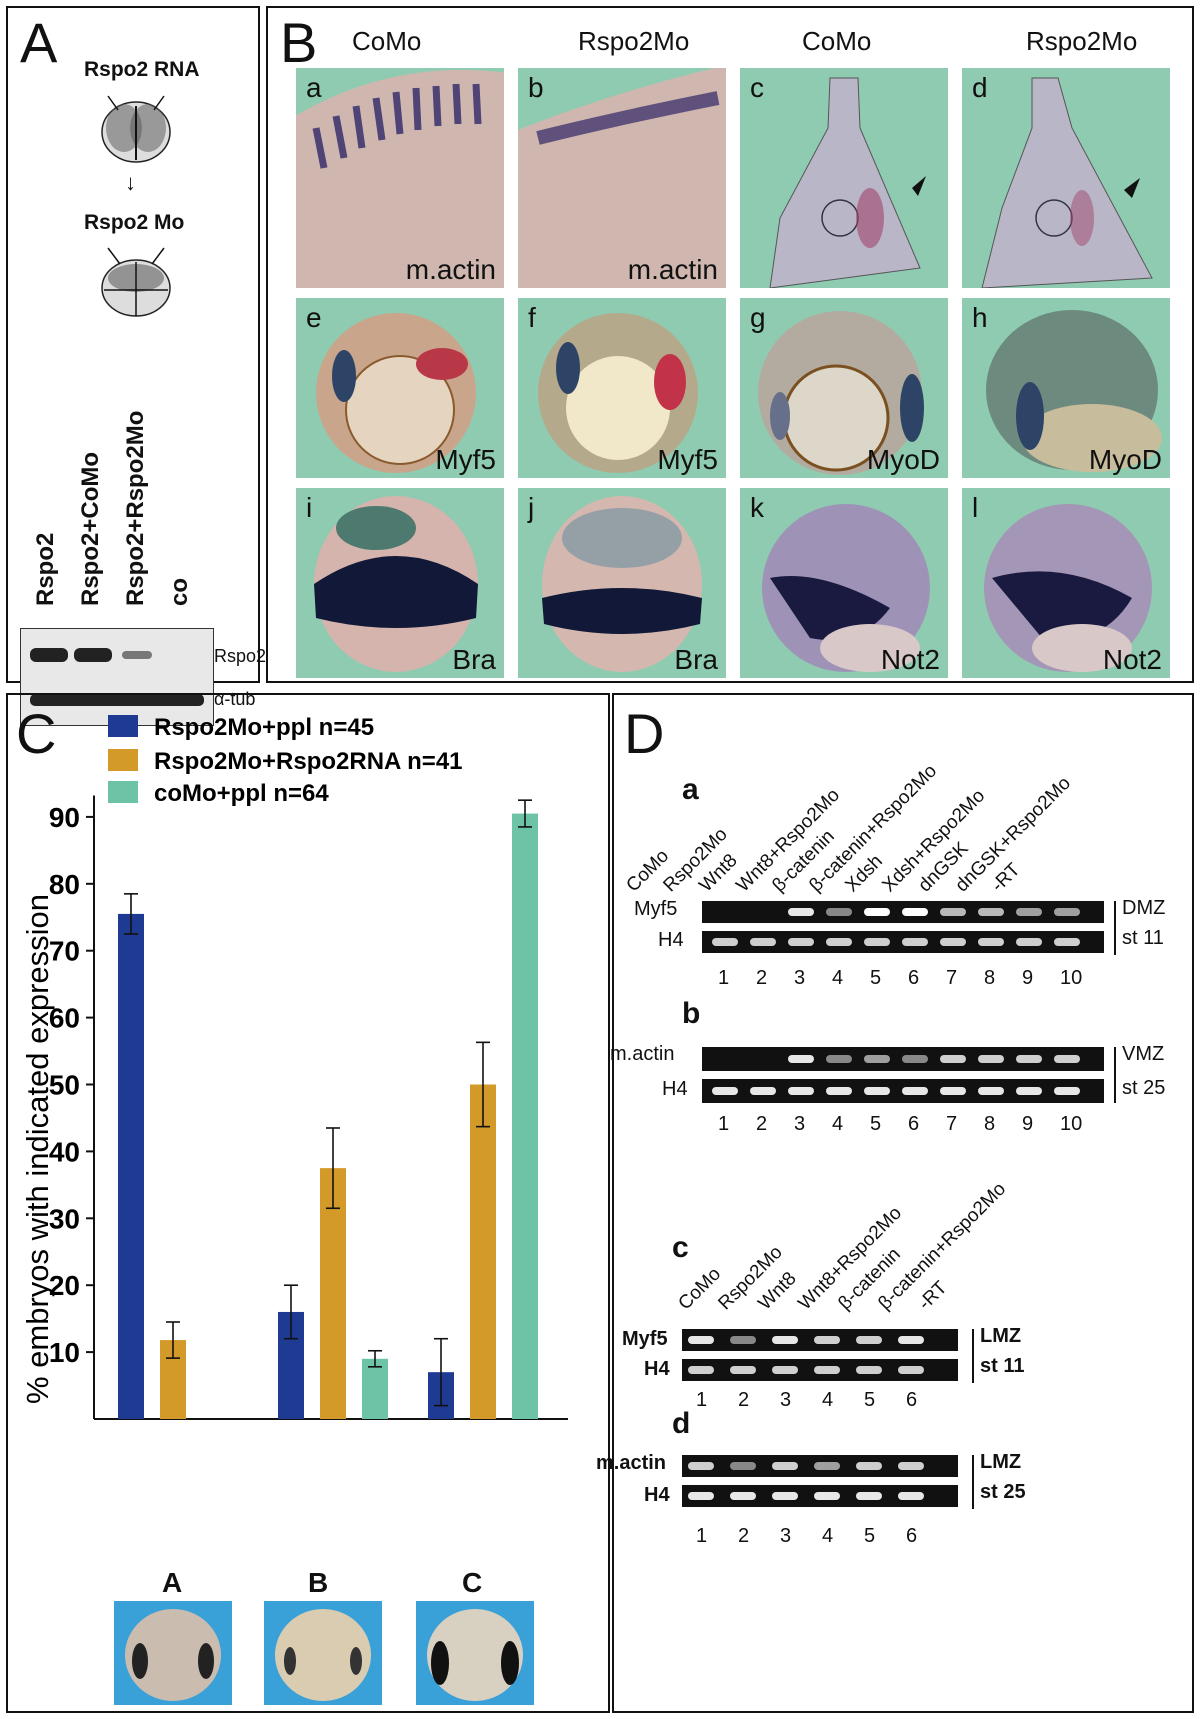  What do you see at coordinates (64, 1285) in the screenshot?
I see `y-tick-label: 20` at bounding box center [64, 1285].